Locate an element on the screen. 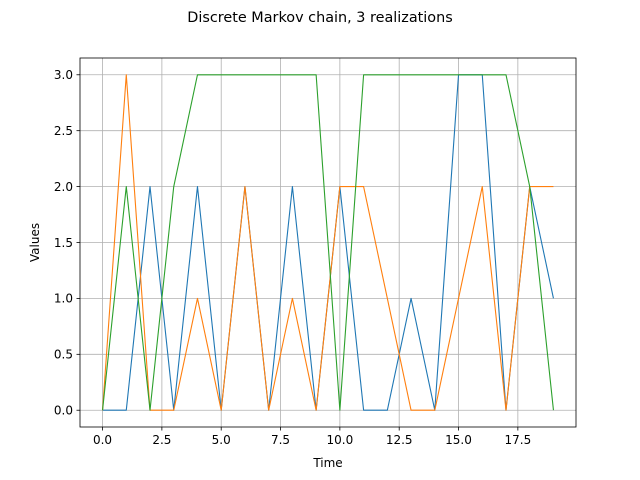 Image resolution: width=640 pixels, height=480 pixels. x-axis-label: Time is located at coordinates (327, 463).